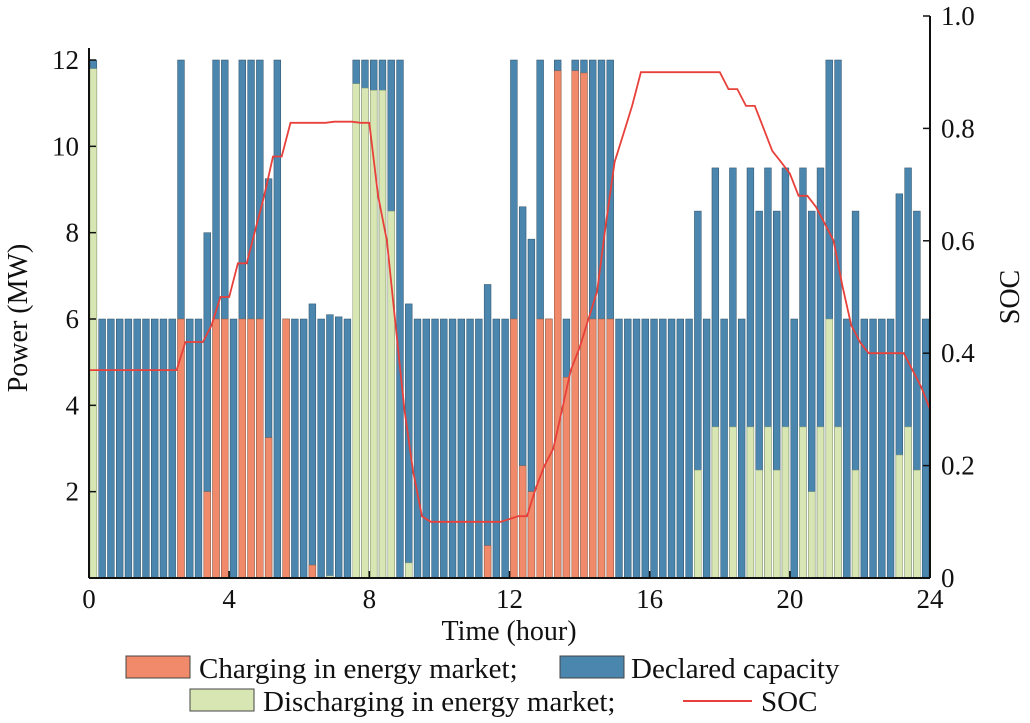  What do you see at coordinates (948, 578) in the screenshot?
I see `y2-tick-label: 0` at bounding box center [948, 578].